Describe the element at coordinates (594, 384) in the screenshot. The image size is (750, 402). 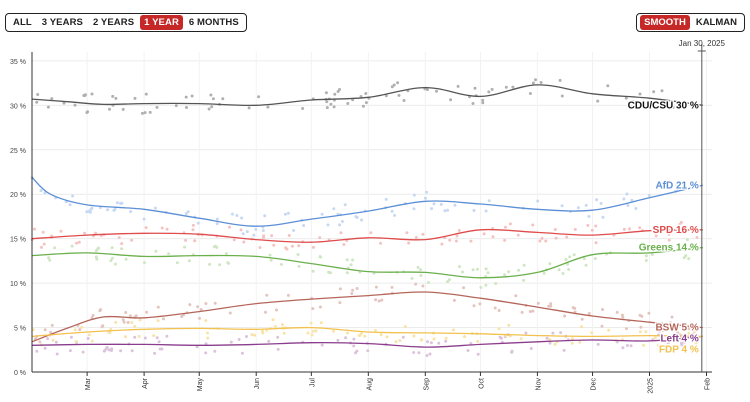
I see `x-tick-label: Dec` at that location.